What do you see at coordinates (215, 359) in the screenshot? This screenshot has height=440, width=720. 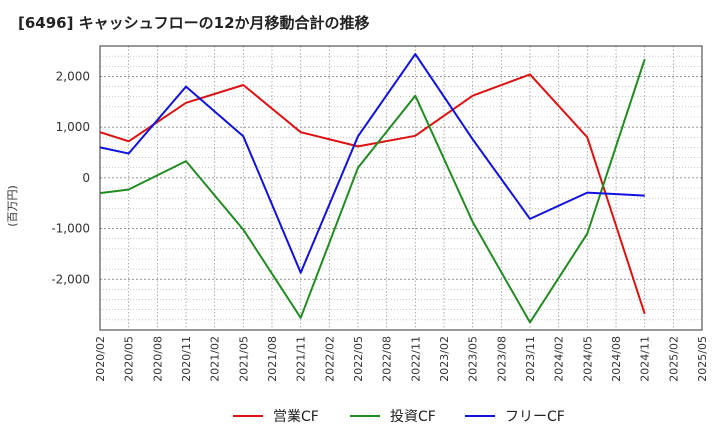 I see `x-tick-label: 2021/02` at bounding box center [215, 359].